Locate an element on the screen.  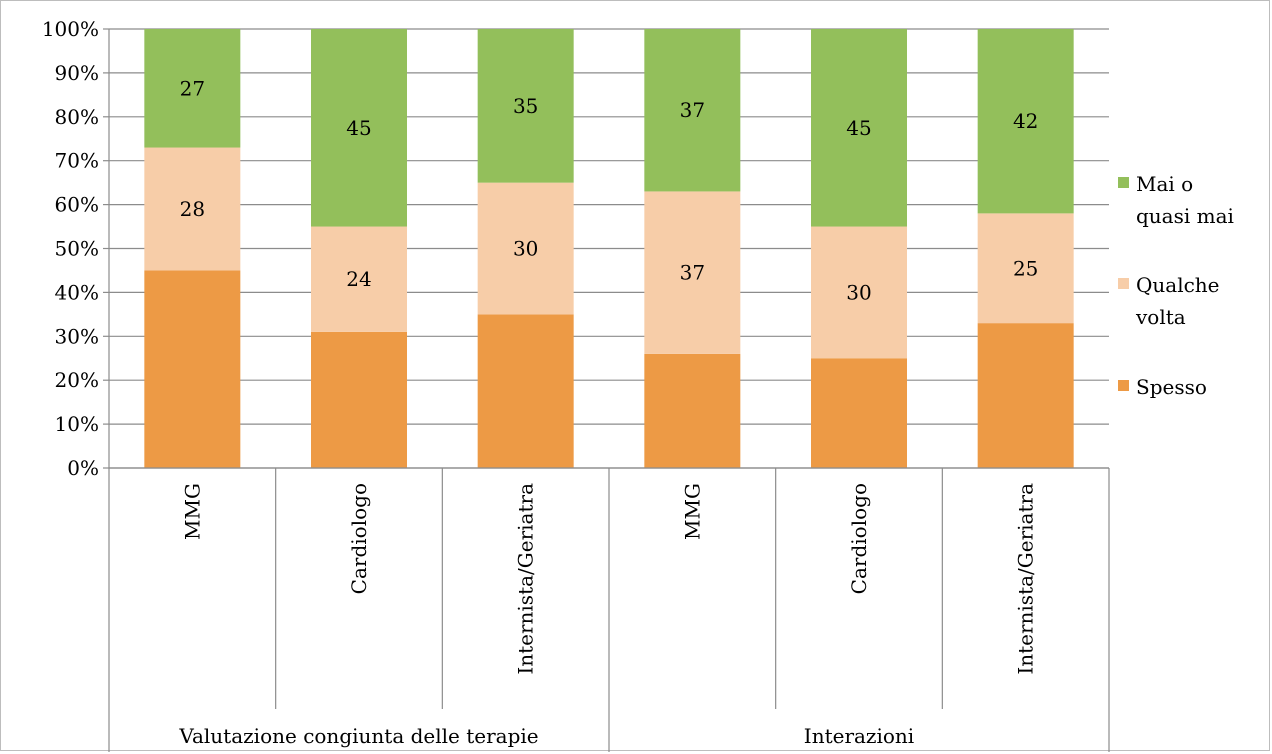
y-tick-label: 80% is located at coordinates (77, 117).